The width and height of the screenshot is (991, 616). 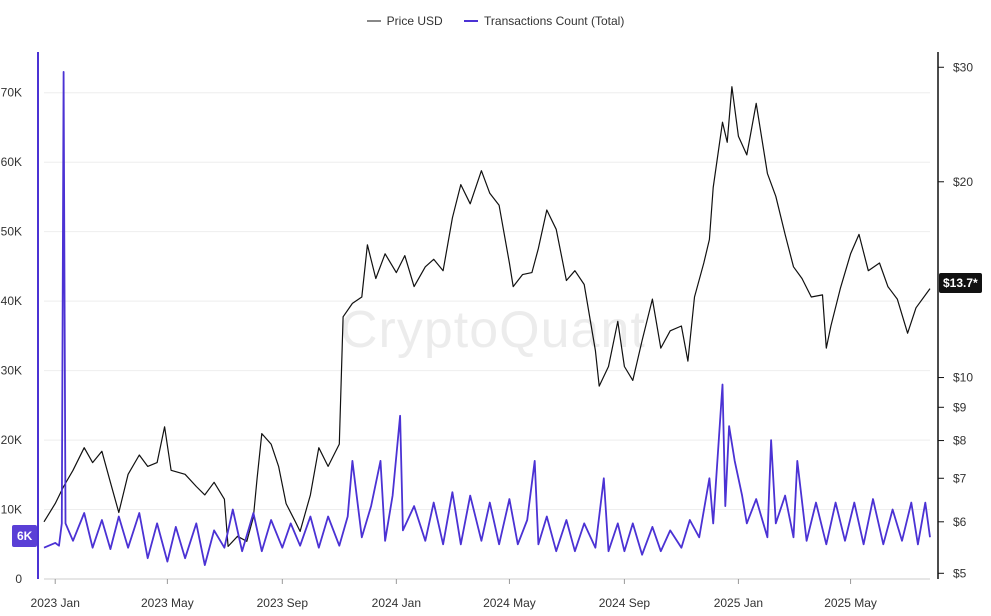 What do you see at coordinates (414, 21) in the screenshot?
I see `legend-price-label: Price USD` at bounding box center [414, 21].